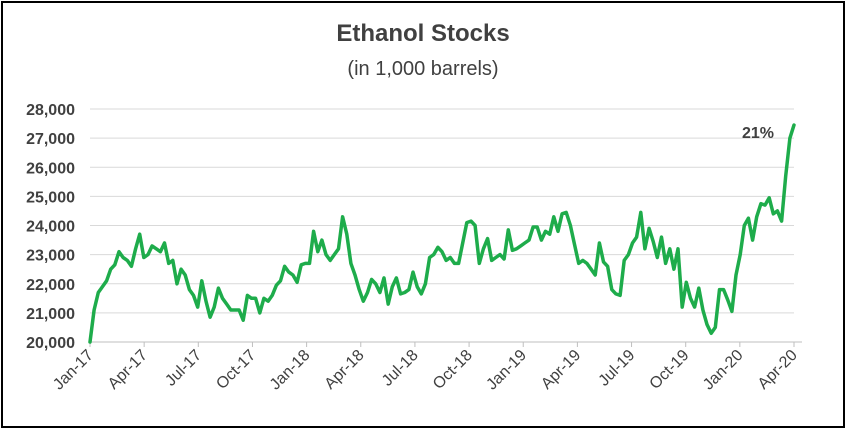 The width and height of the screenshot is (846, 429). Describe the element at coordinates (50, 139) in the screenshot. I see `y-tick-label: 27,000` at that location.